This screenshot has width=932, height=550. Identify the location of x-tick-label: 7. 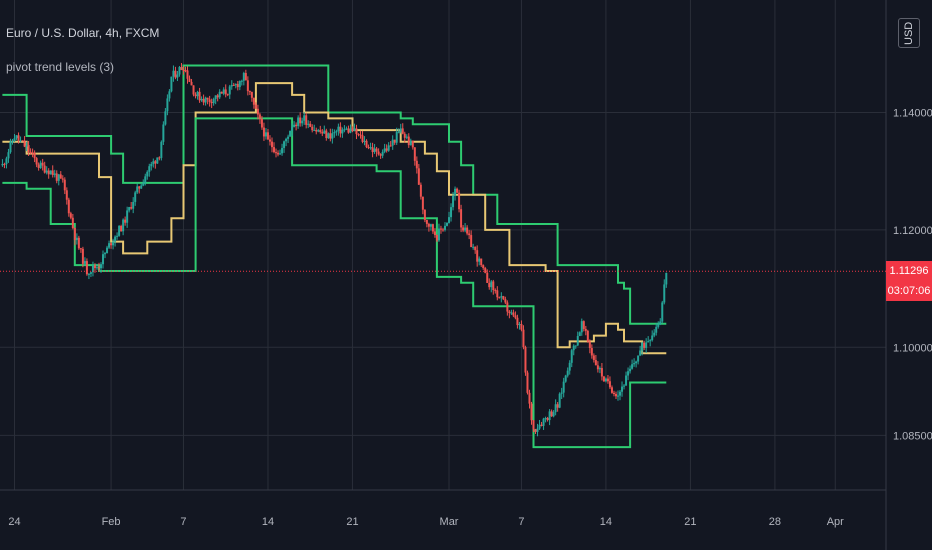
(521, 522).